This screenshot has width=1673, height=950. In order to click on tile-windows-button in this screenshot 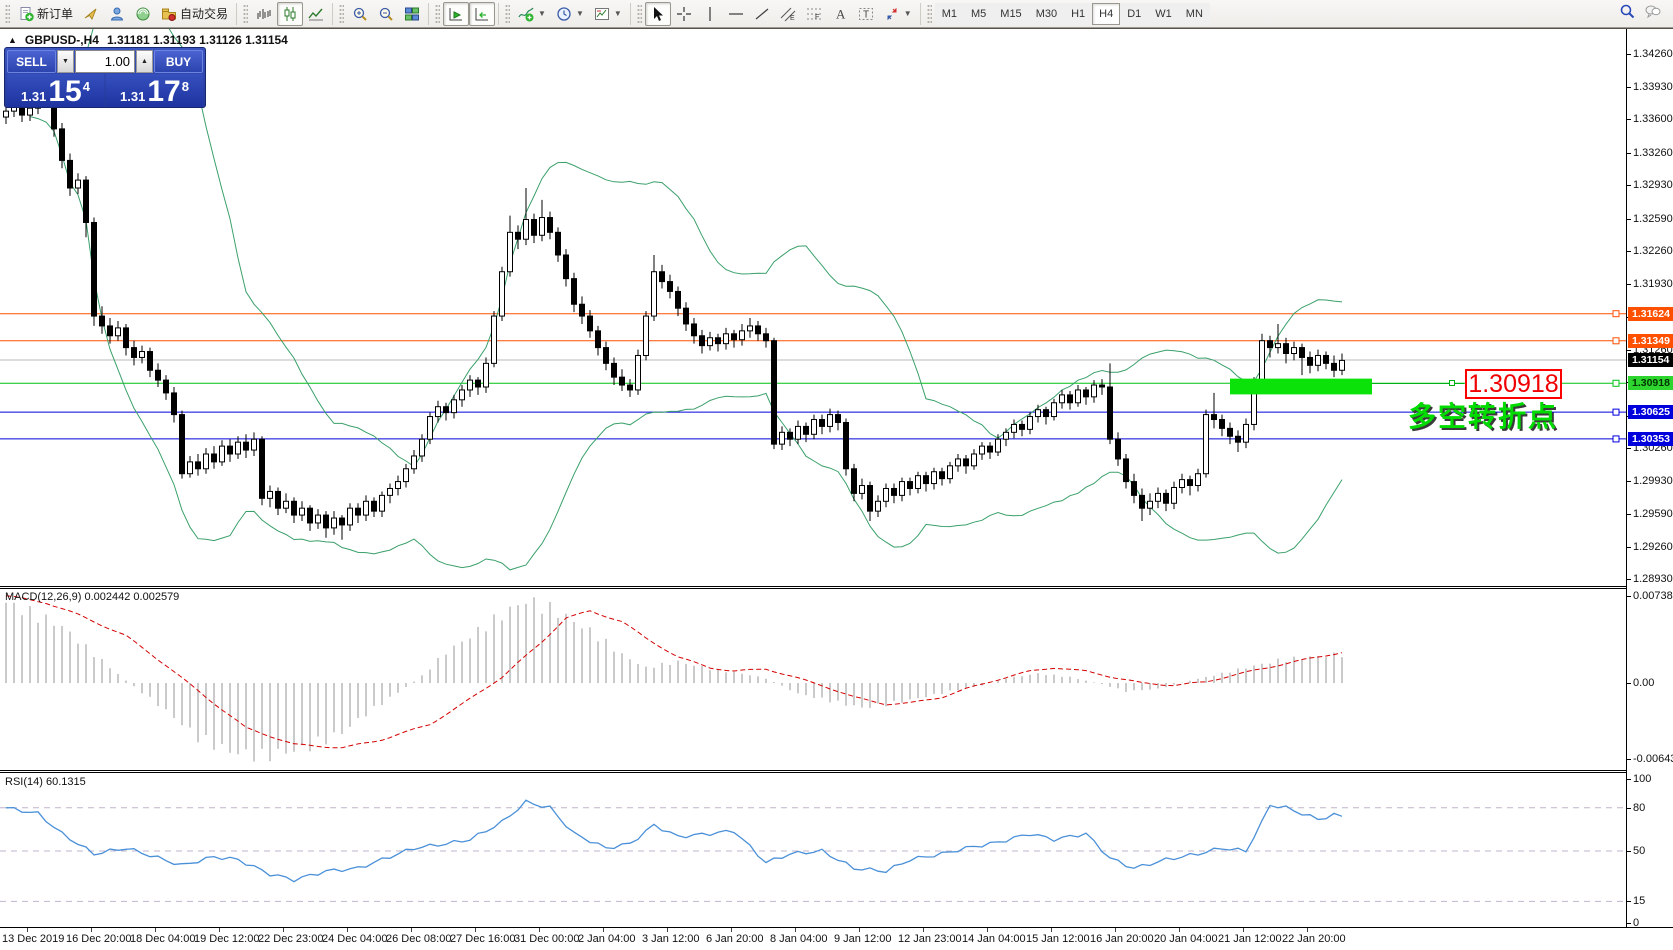, I will do `click(412, 14)`.